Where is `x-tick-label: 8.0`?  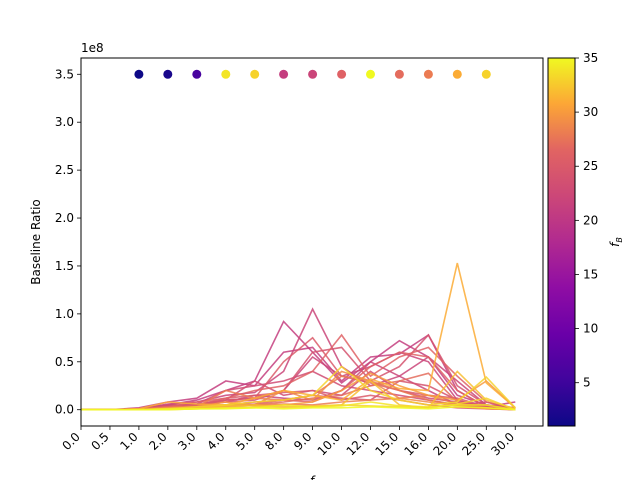 x-tick-label: 8.0 is located at coordinates (273, 441).